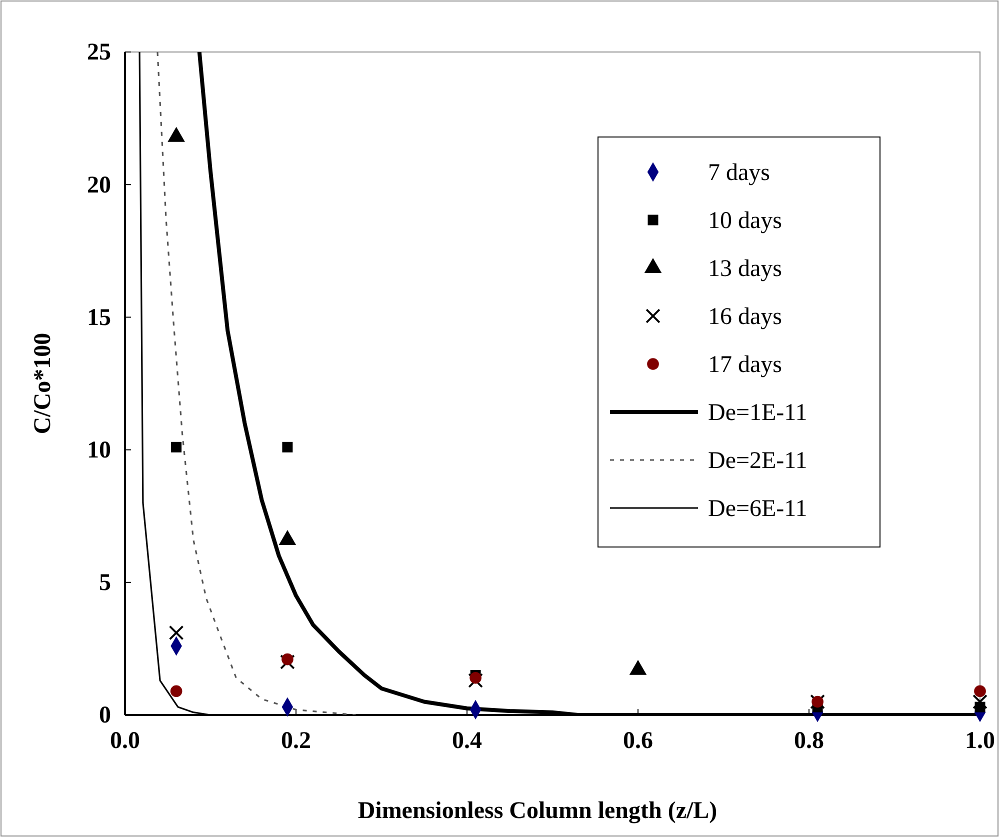  I want to click on legend-label: De=6E-11, so click(758, 509).